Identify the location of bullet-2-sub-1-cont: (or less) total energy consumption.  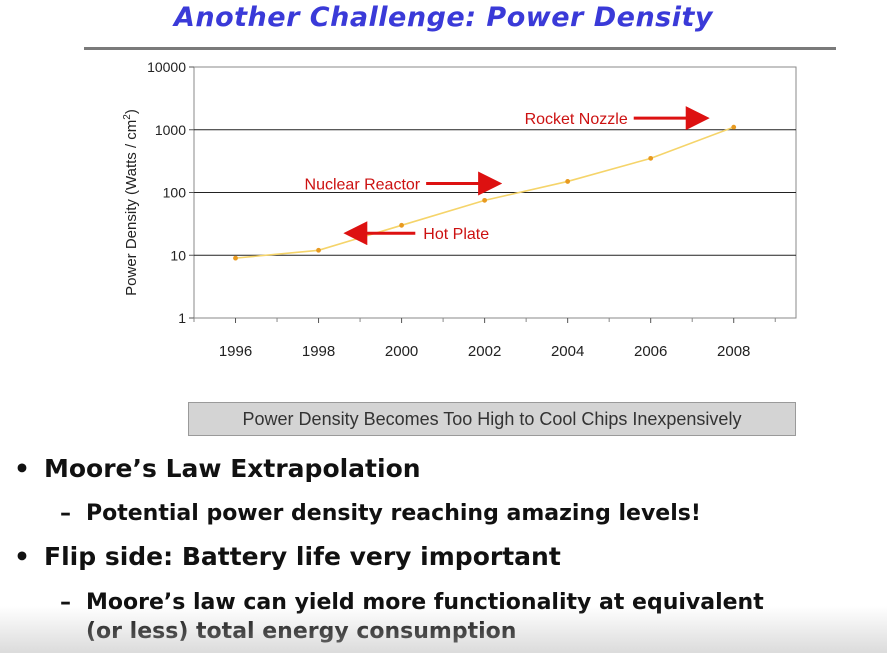
(301, 631).